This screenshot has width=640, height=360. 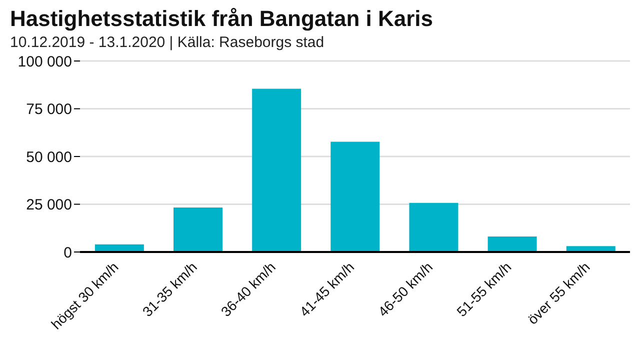 What do you see at coordinates (68, 253) in the screenshot?
I see `y-tick-label: 0` at bounding box center [68, 253].